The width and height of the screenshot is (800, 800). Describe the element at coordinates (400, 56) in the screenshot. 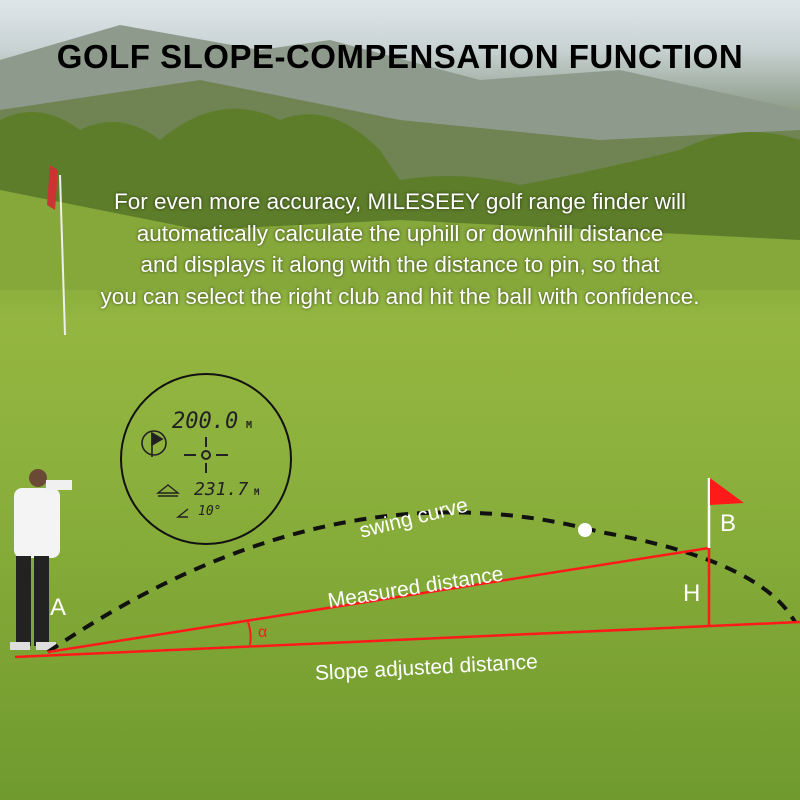

I see `page-title: GOLF SLOPE-COMPENSATION FUNCTION` at that location.